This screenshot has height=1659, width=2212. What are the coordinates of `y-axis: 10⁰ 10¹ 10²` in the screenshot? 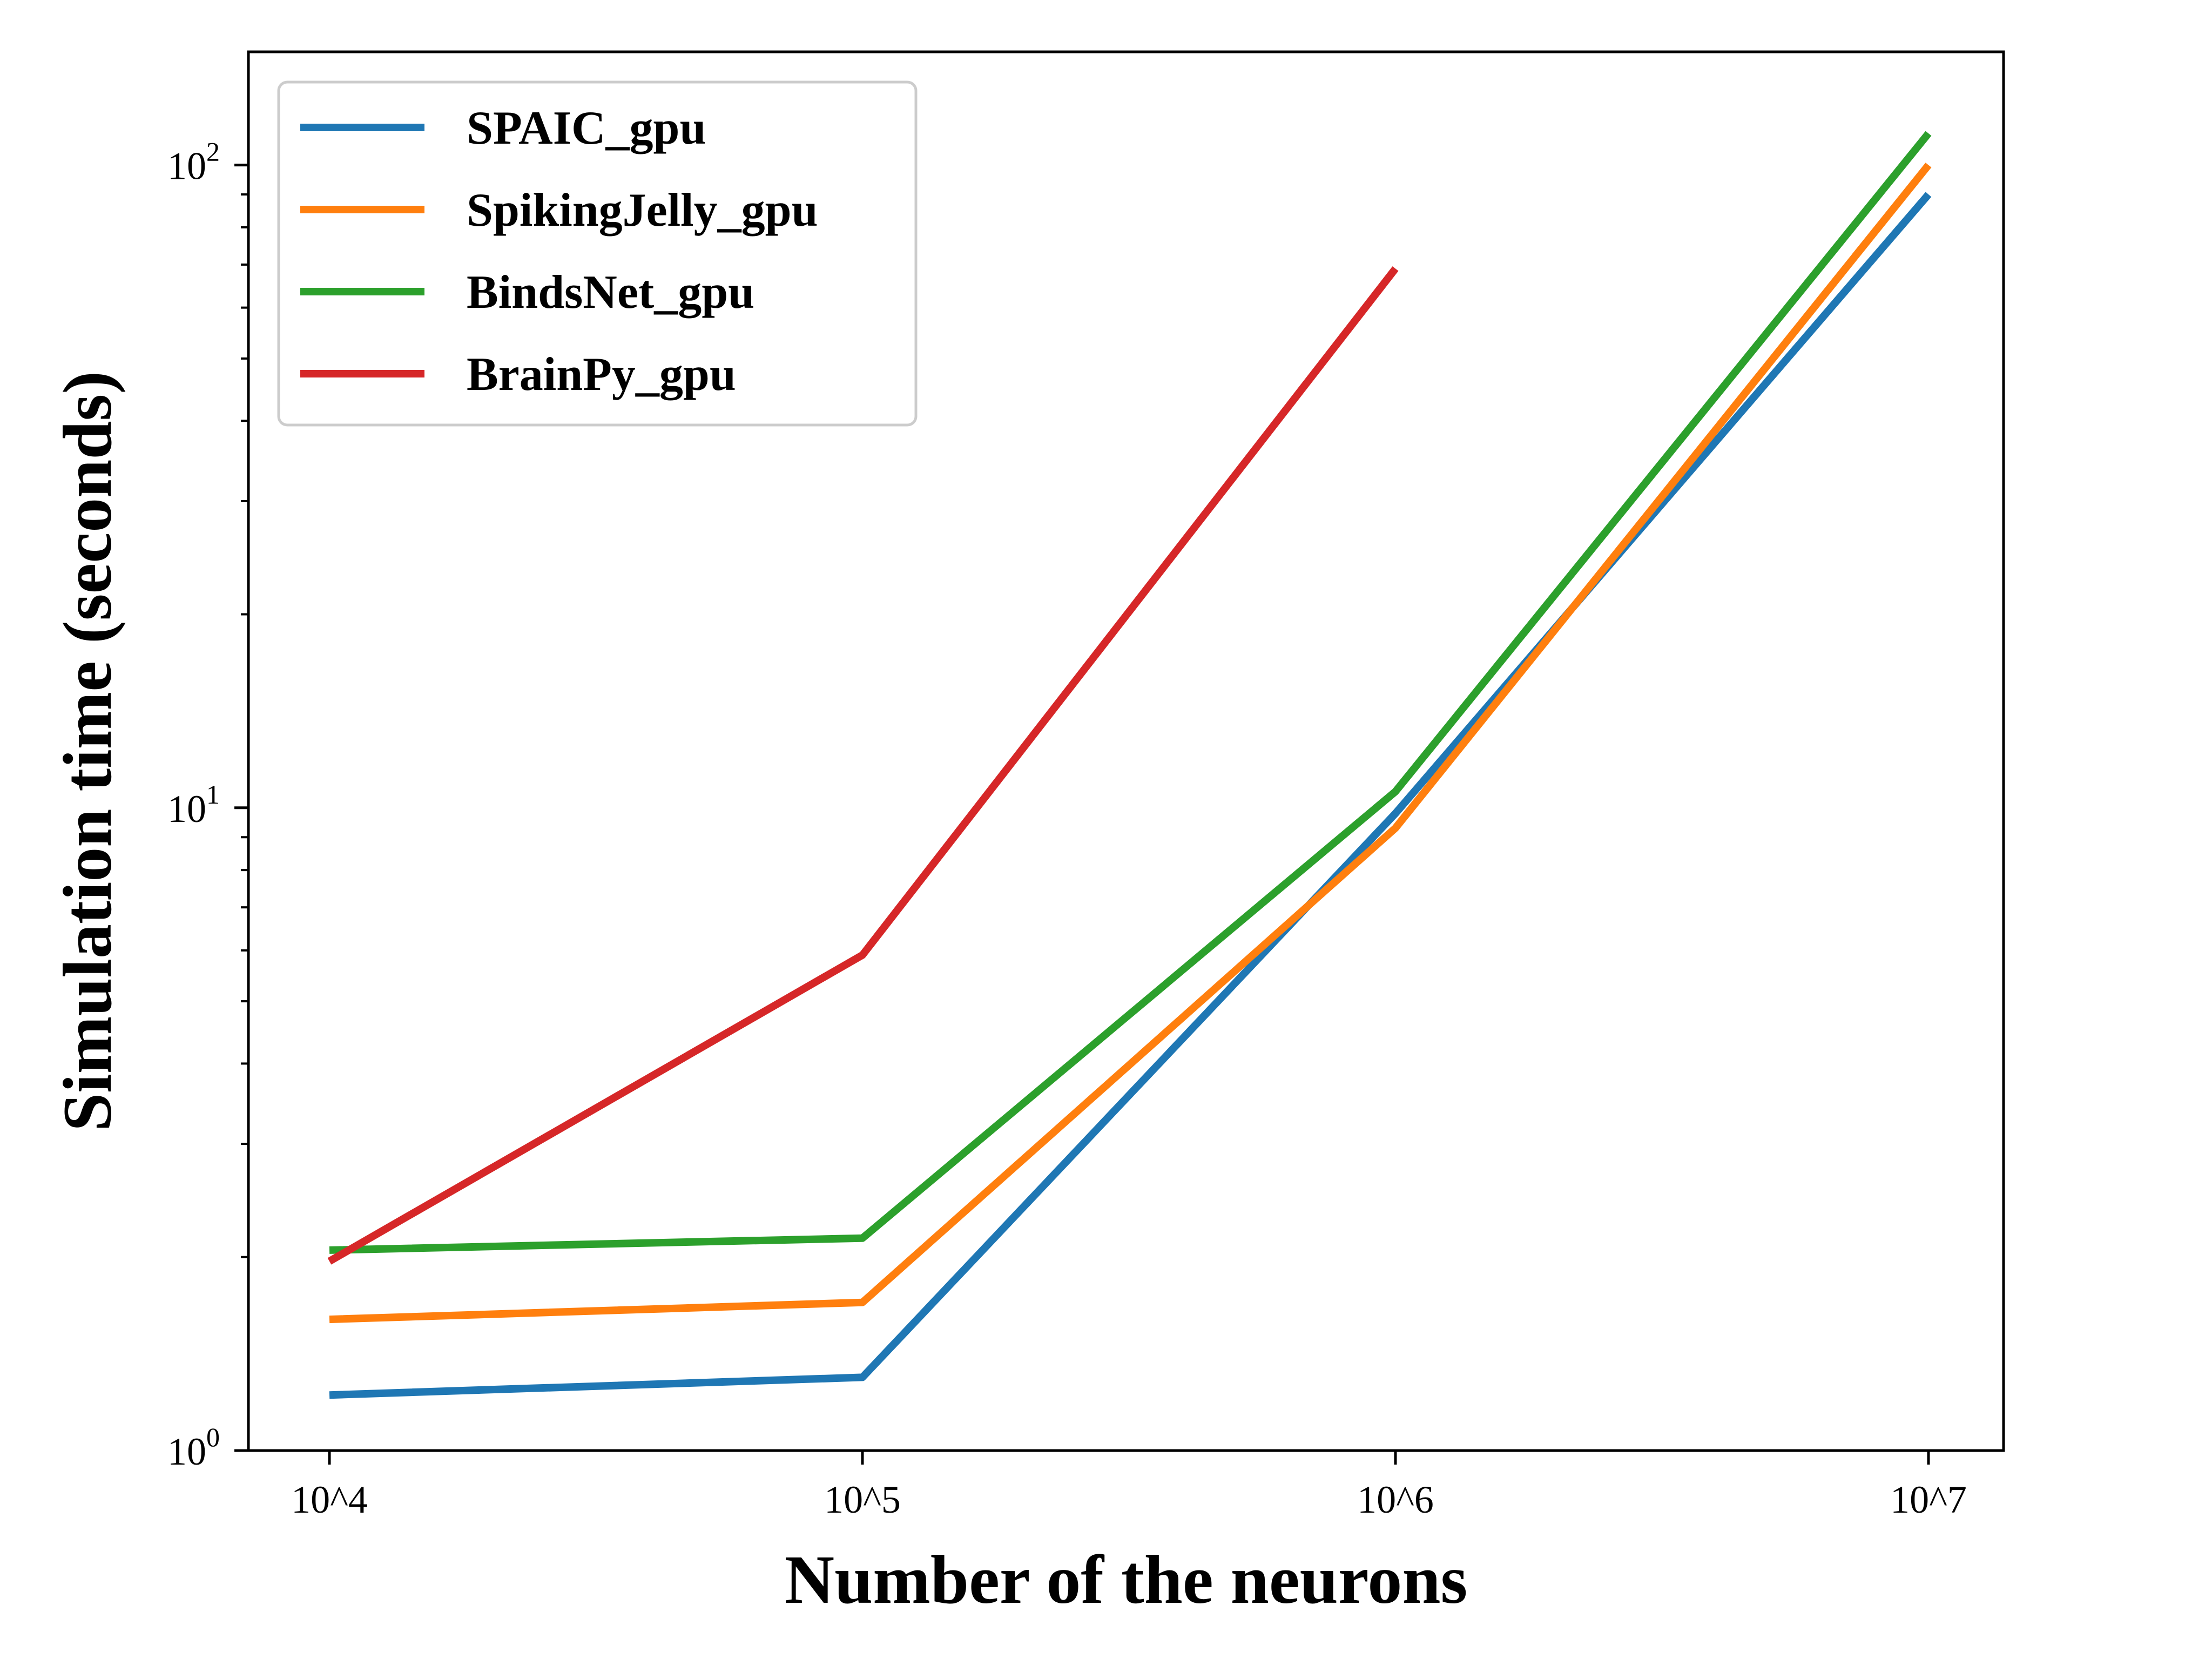 It's located at (207, 805).